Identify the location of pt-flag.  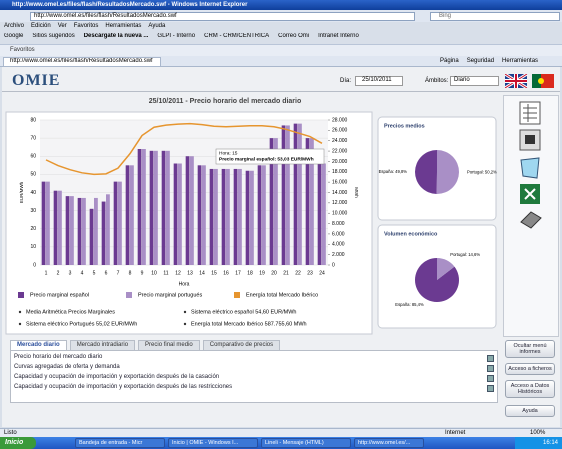
(536, 81).